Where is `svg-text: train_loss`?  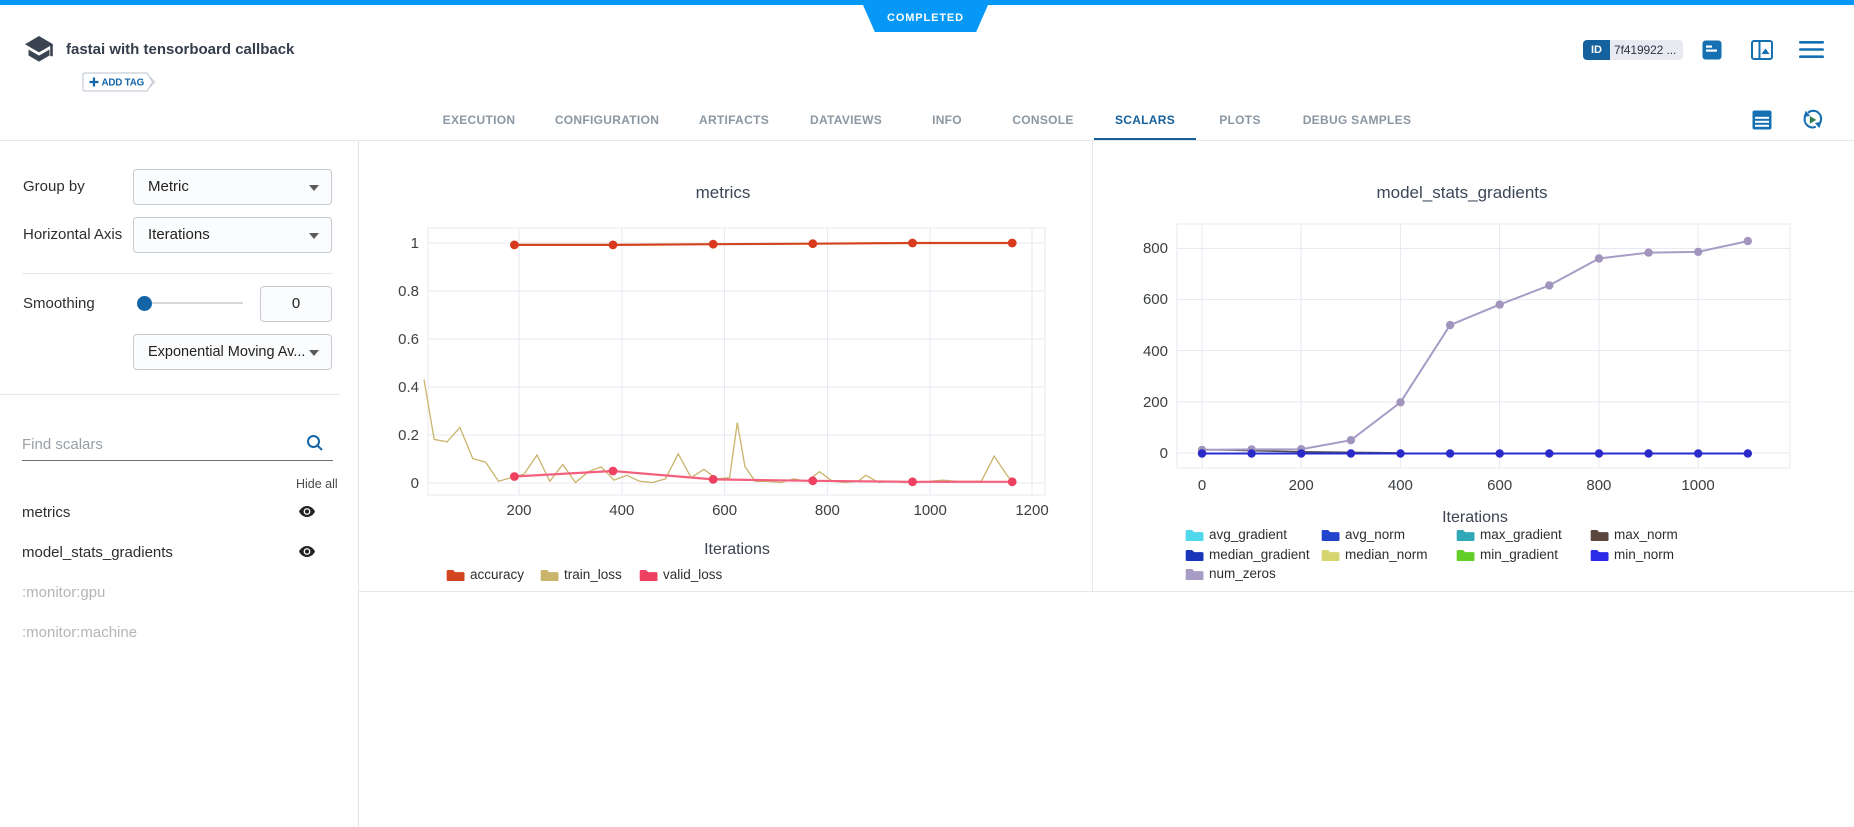 svg-text: train_loss is located at coordinates (593, 574).